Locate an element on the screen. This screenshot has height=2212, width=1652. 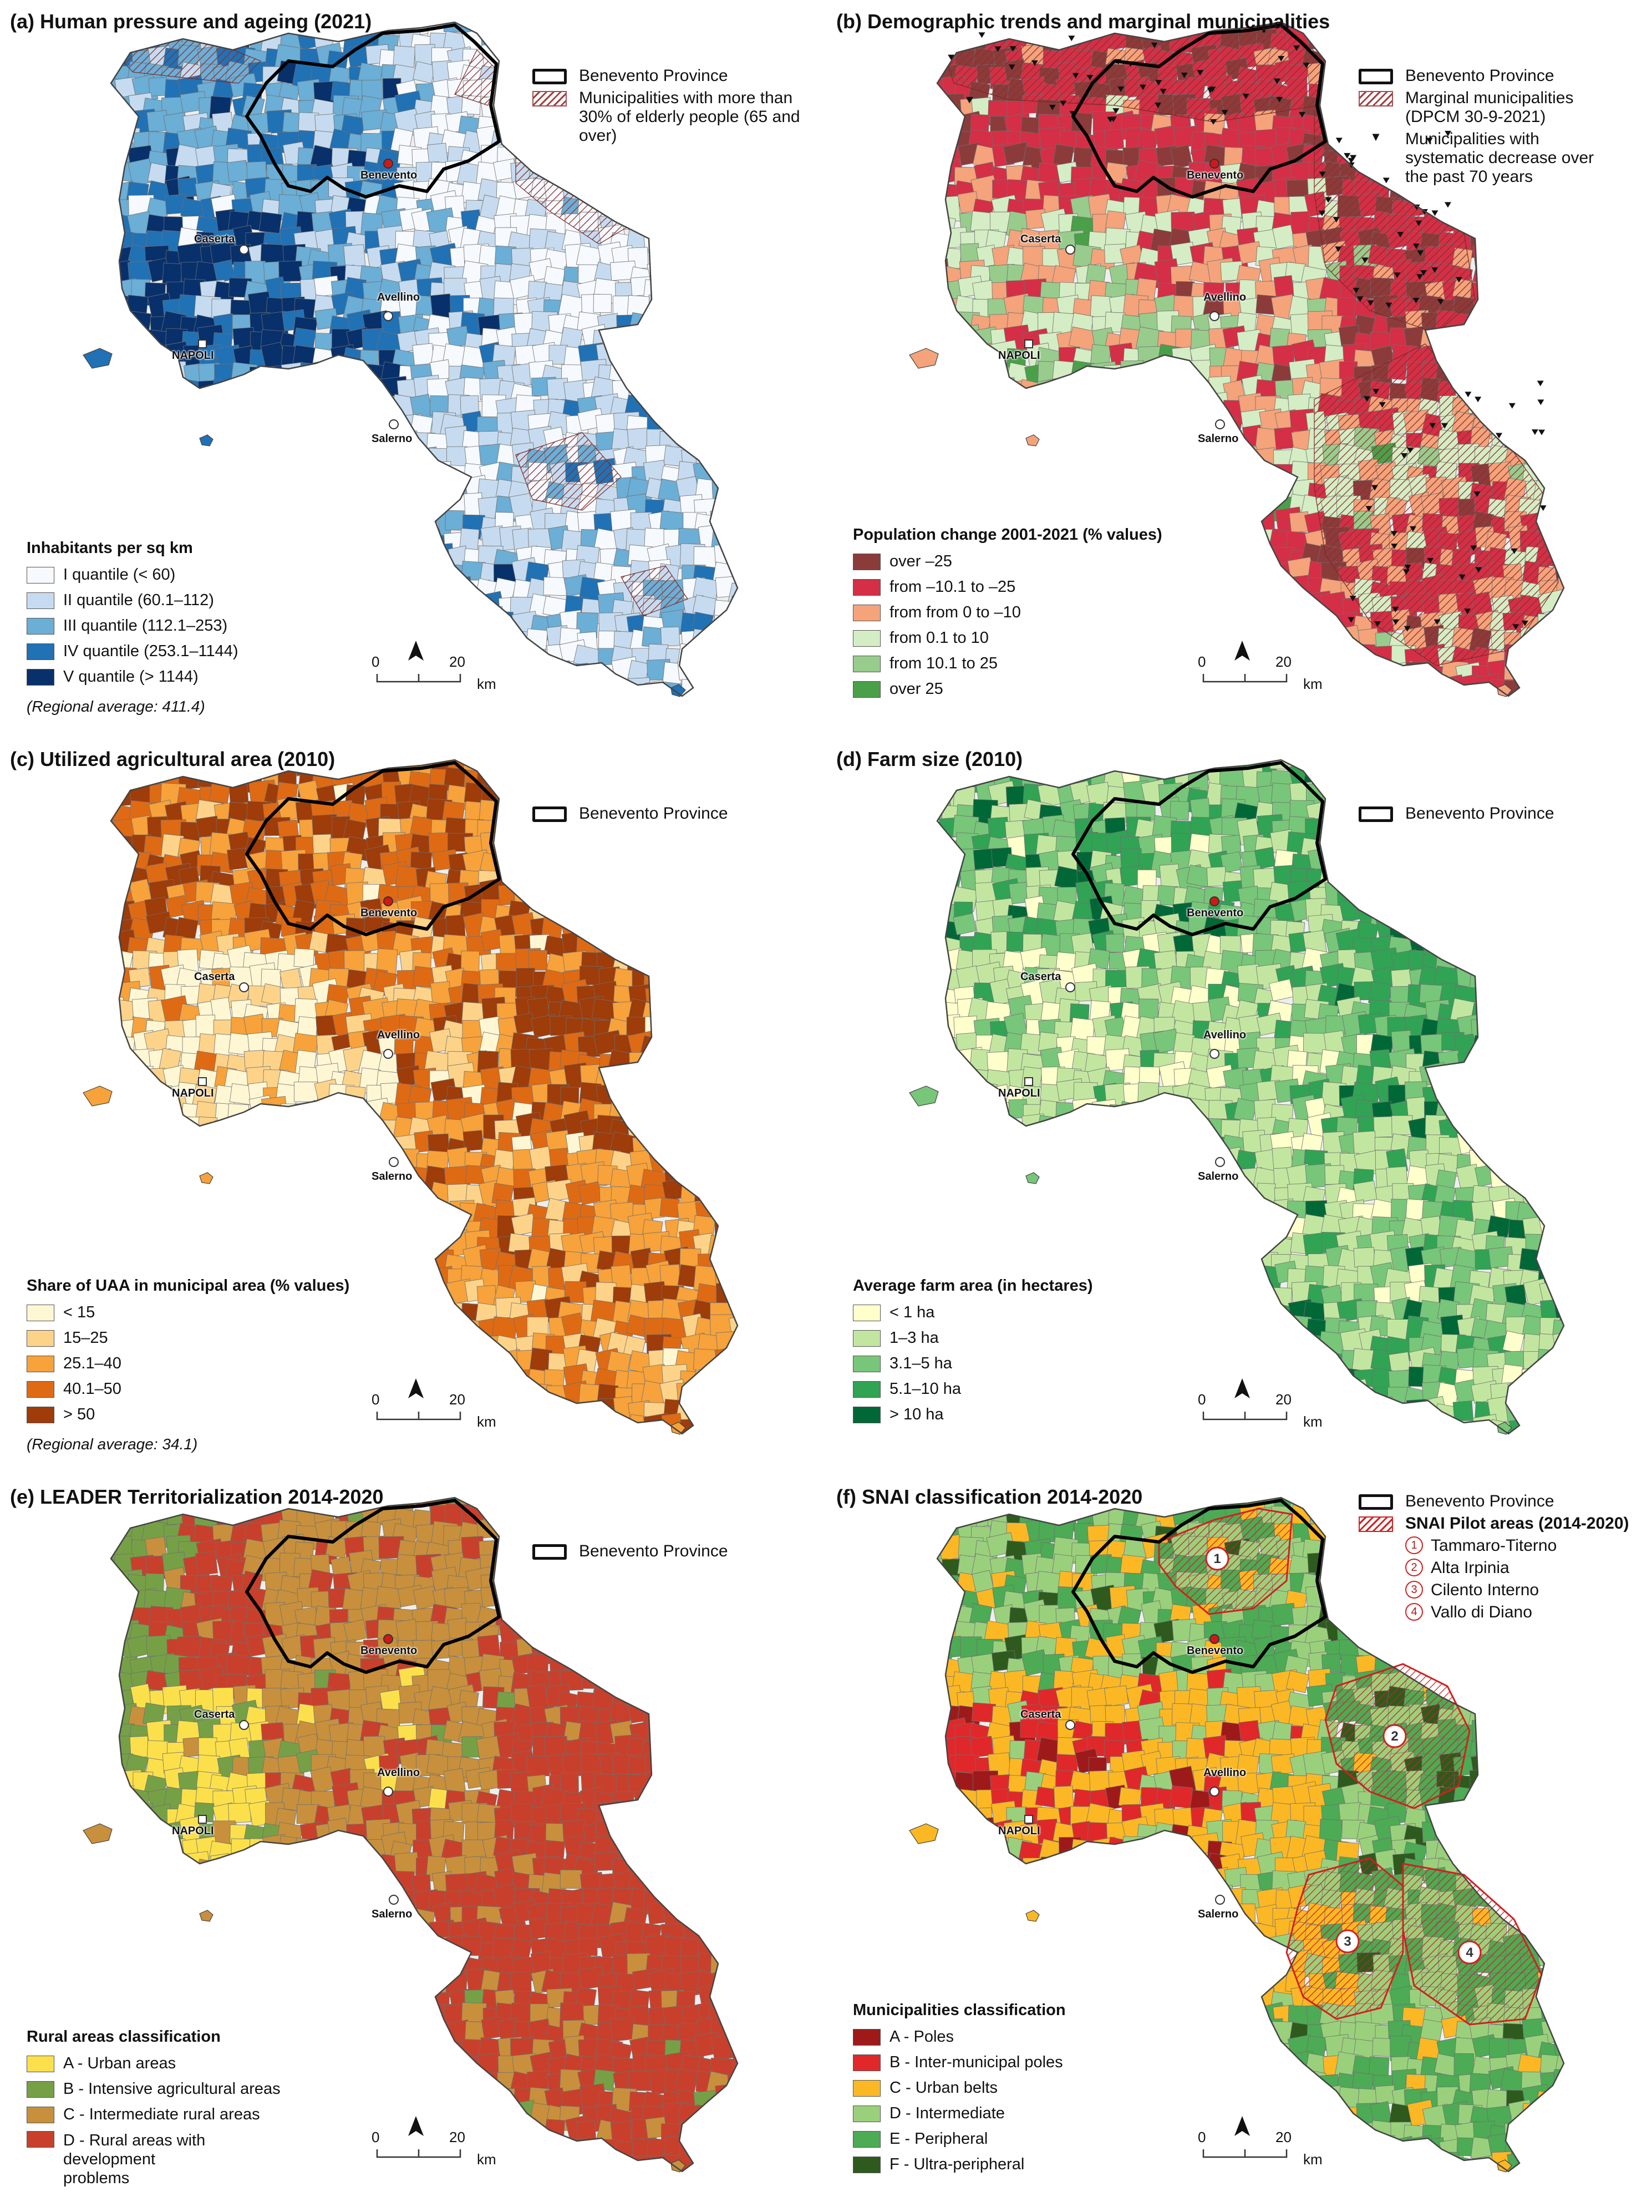
city-label-avellino: Avellino is located at coordinates (1225, 1035).